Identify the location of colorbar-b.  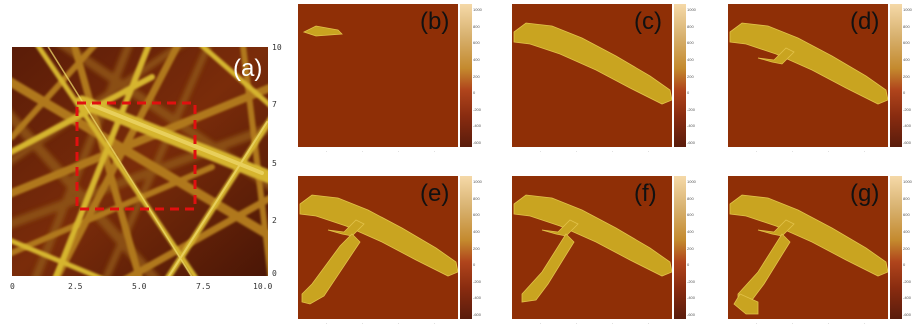
(466, 75).